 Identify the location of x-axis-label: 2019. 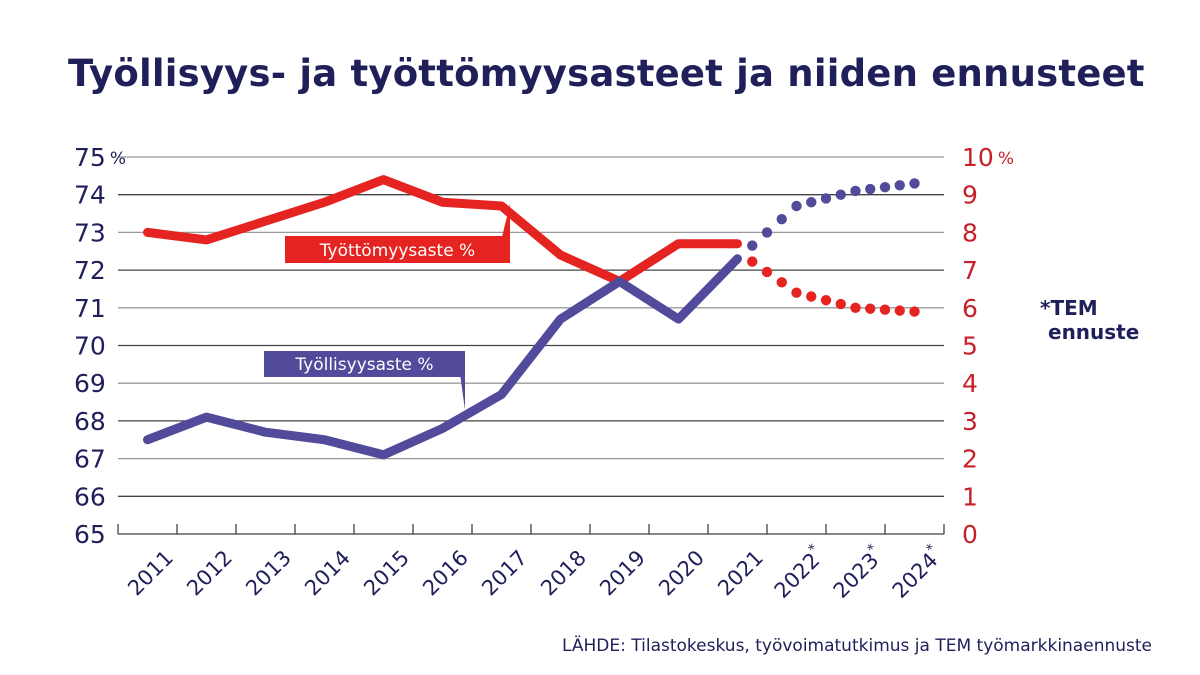
(622, 573).